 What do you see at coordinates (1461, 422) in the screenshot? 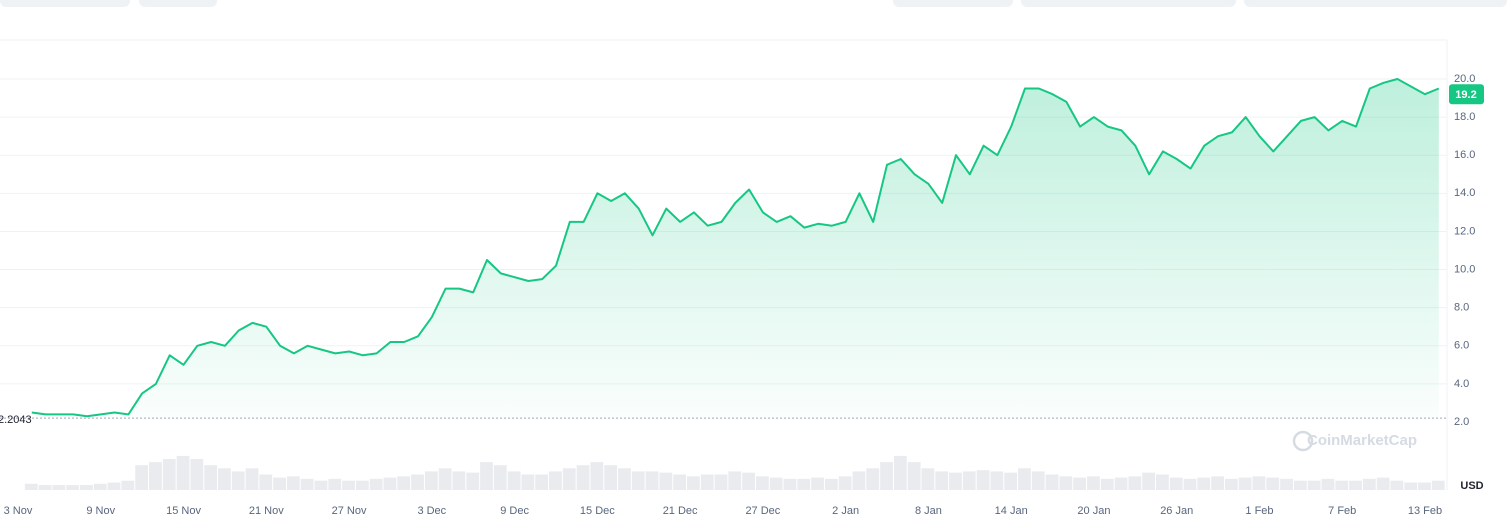
I see `y-tick-label: 2.0` at bounding box center [1461, 422].